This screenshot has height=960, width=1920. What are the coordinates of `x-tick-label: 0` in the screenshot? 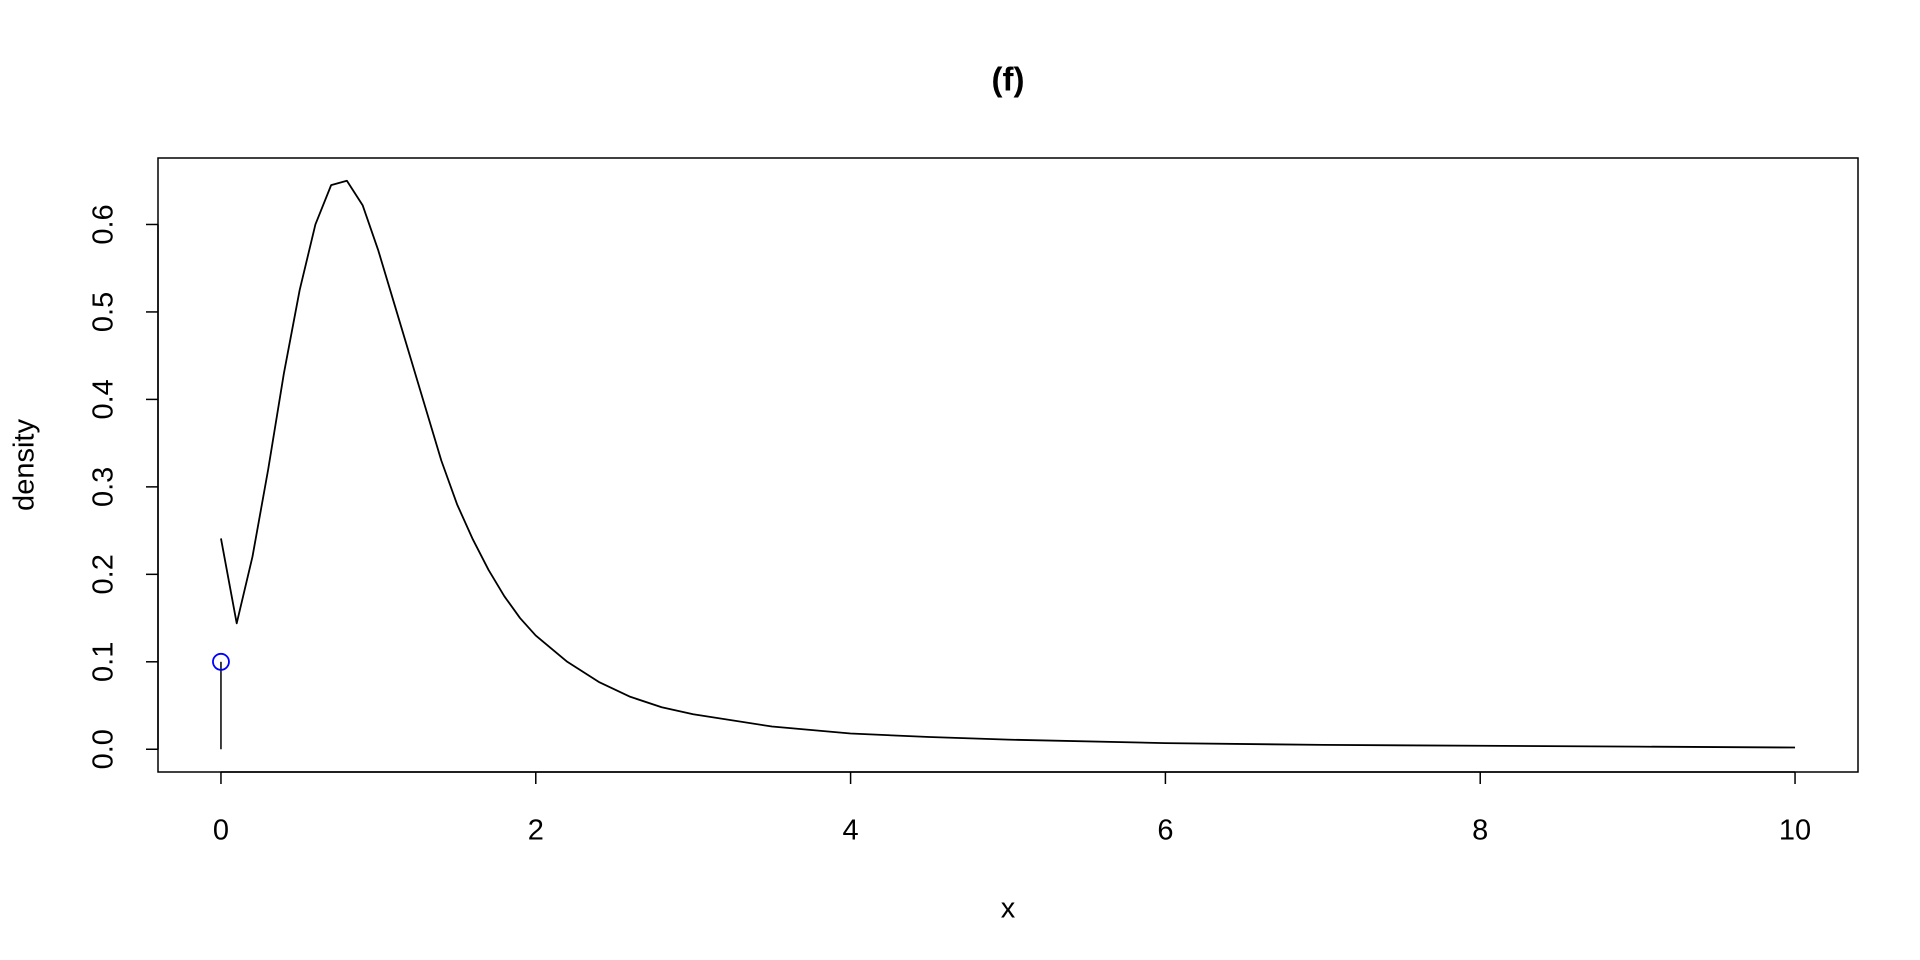 It's located at (221, 831).